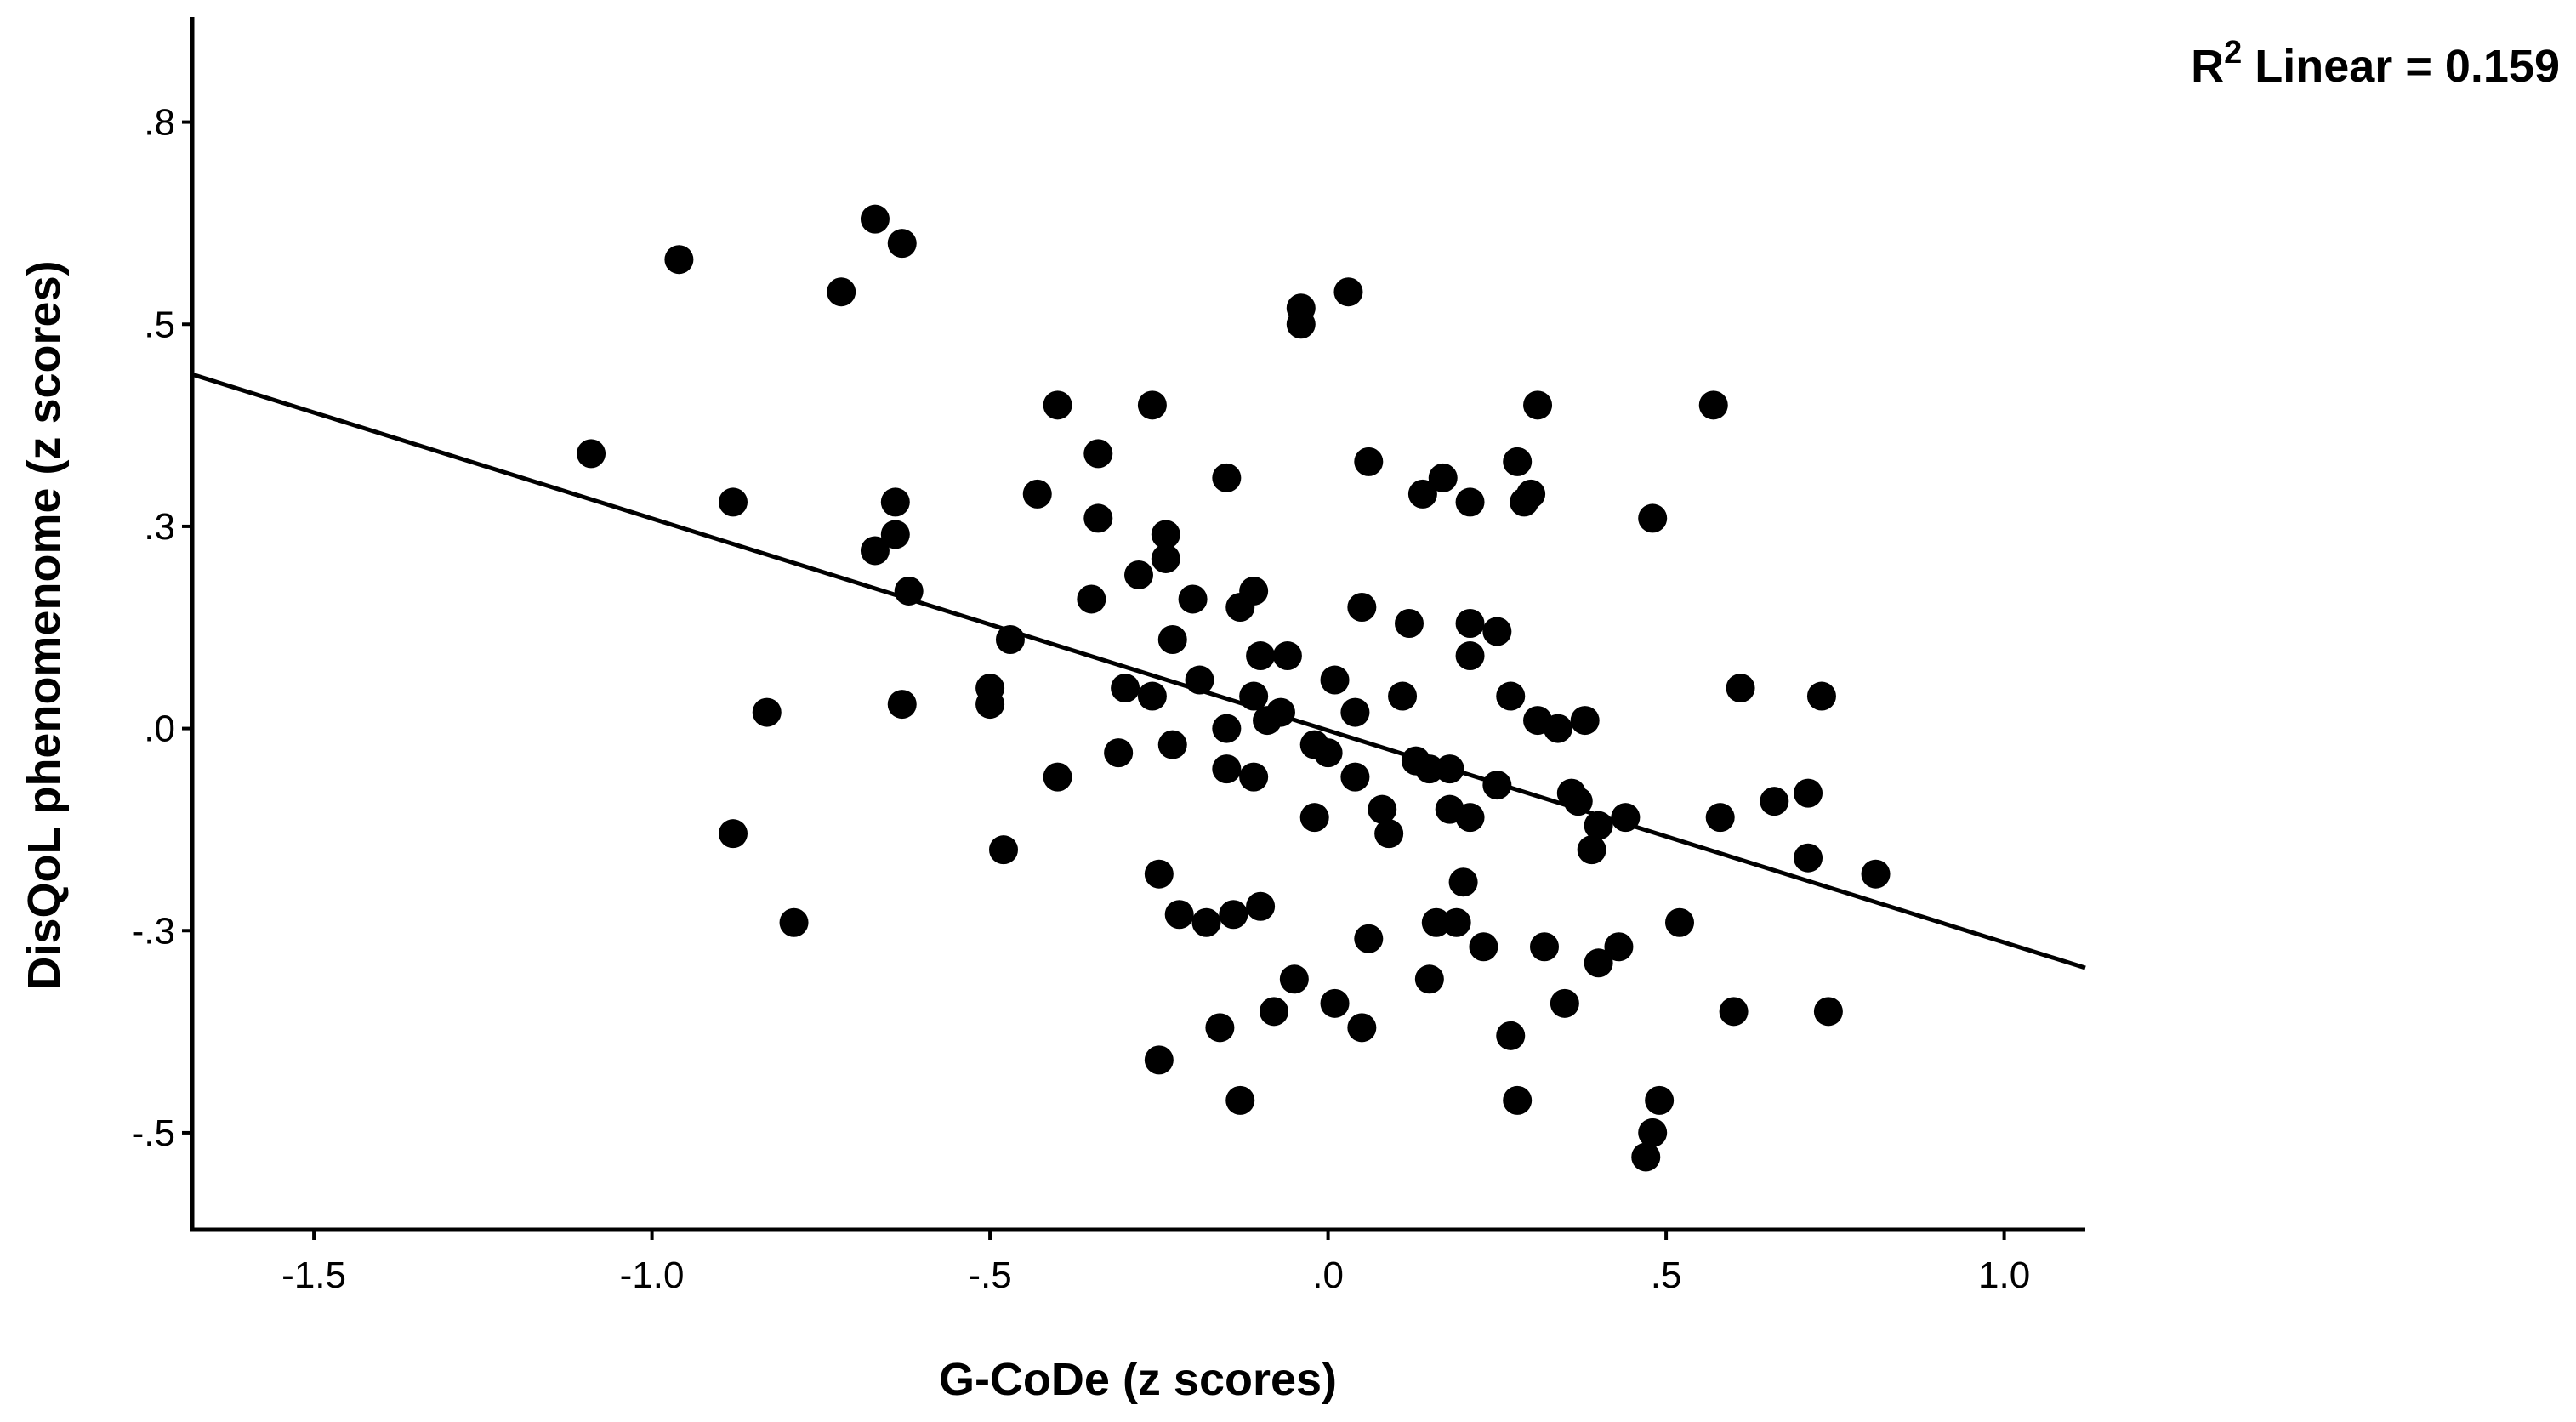  What do you see at coordinates (2207, 66) in the screenshot?
I see `r-squared-prefix: R` at bounding box center [2207, 66].